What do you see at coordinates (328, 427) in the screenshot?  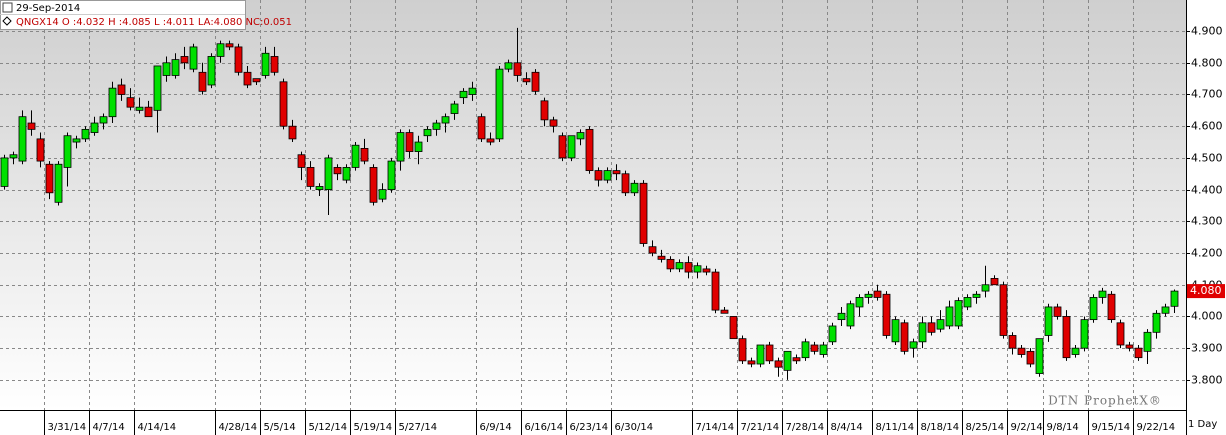 I see `x-tick-label: 5/12/14` at bounding box center [328, 427].